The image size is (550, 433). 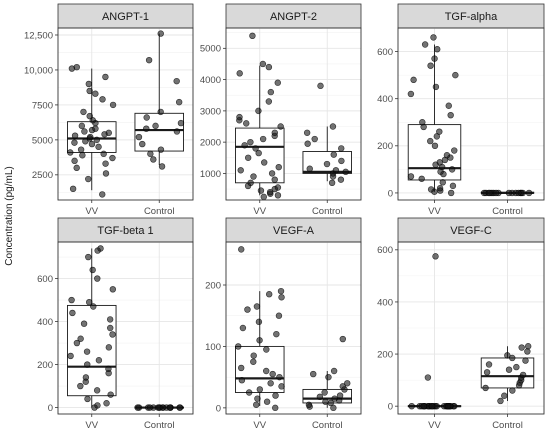 What do you see at coordinates (210, 174) in the screenshot?
I see `y-tick-label: 1000` at bounding box center [210, 174].